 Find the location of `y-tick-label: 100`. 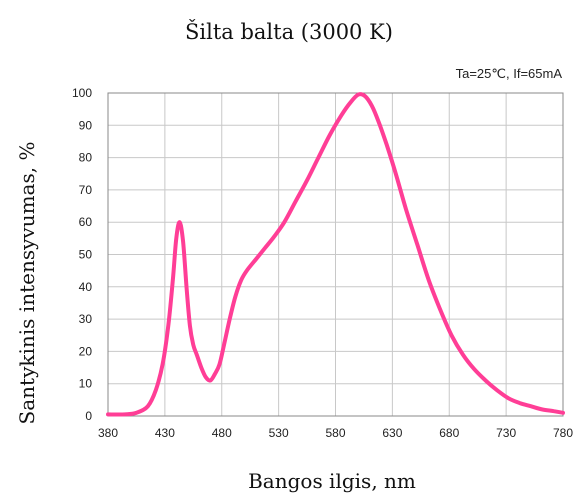

y-tick-label: 100 is located at coordinates (82, 93).